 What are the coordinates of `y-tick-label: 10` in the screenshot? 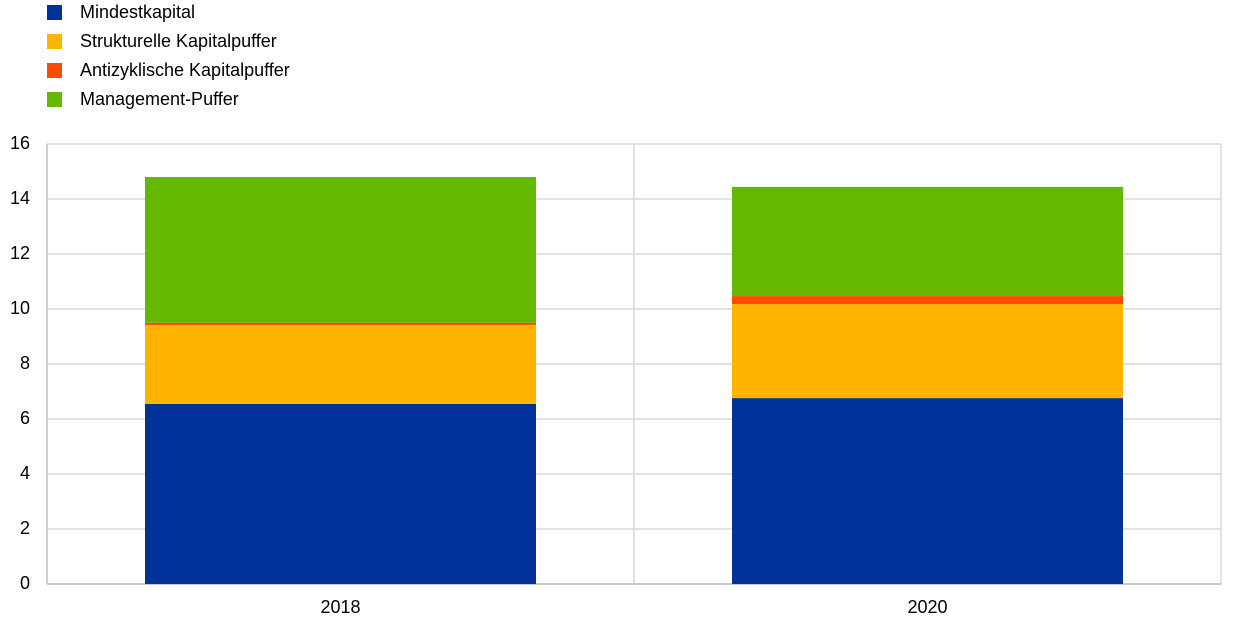 It's located at (20, 308).